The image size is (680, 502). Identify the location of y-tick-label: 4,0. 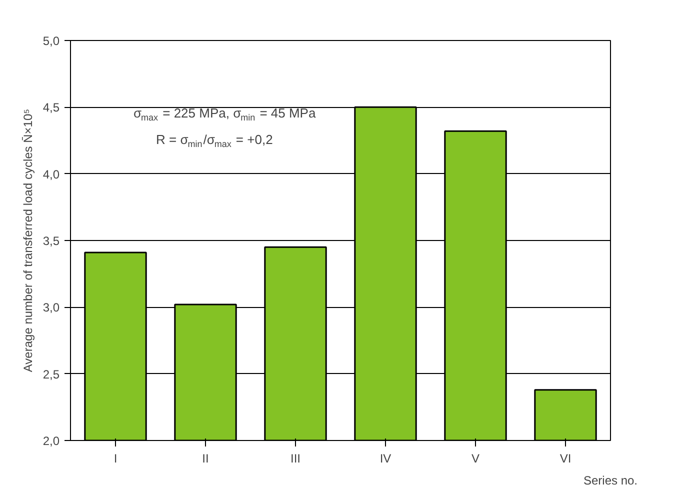
(51, 174).